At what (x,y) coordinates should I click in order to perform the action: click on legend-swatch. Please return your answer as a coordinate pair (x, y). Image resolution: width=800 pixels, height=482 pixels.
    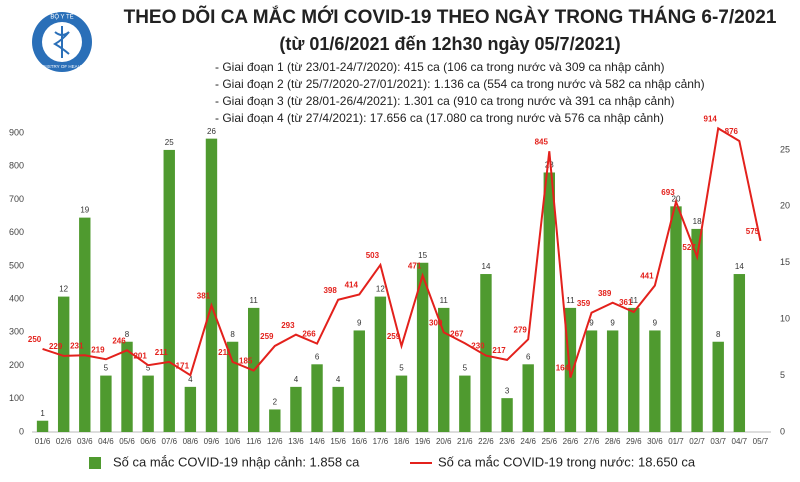
    Looking at the image, I should click on (95, 463).